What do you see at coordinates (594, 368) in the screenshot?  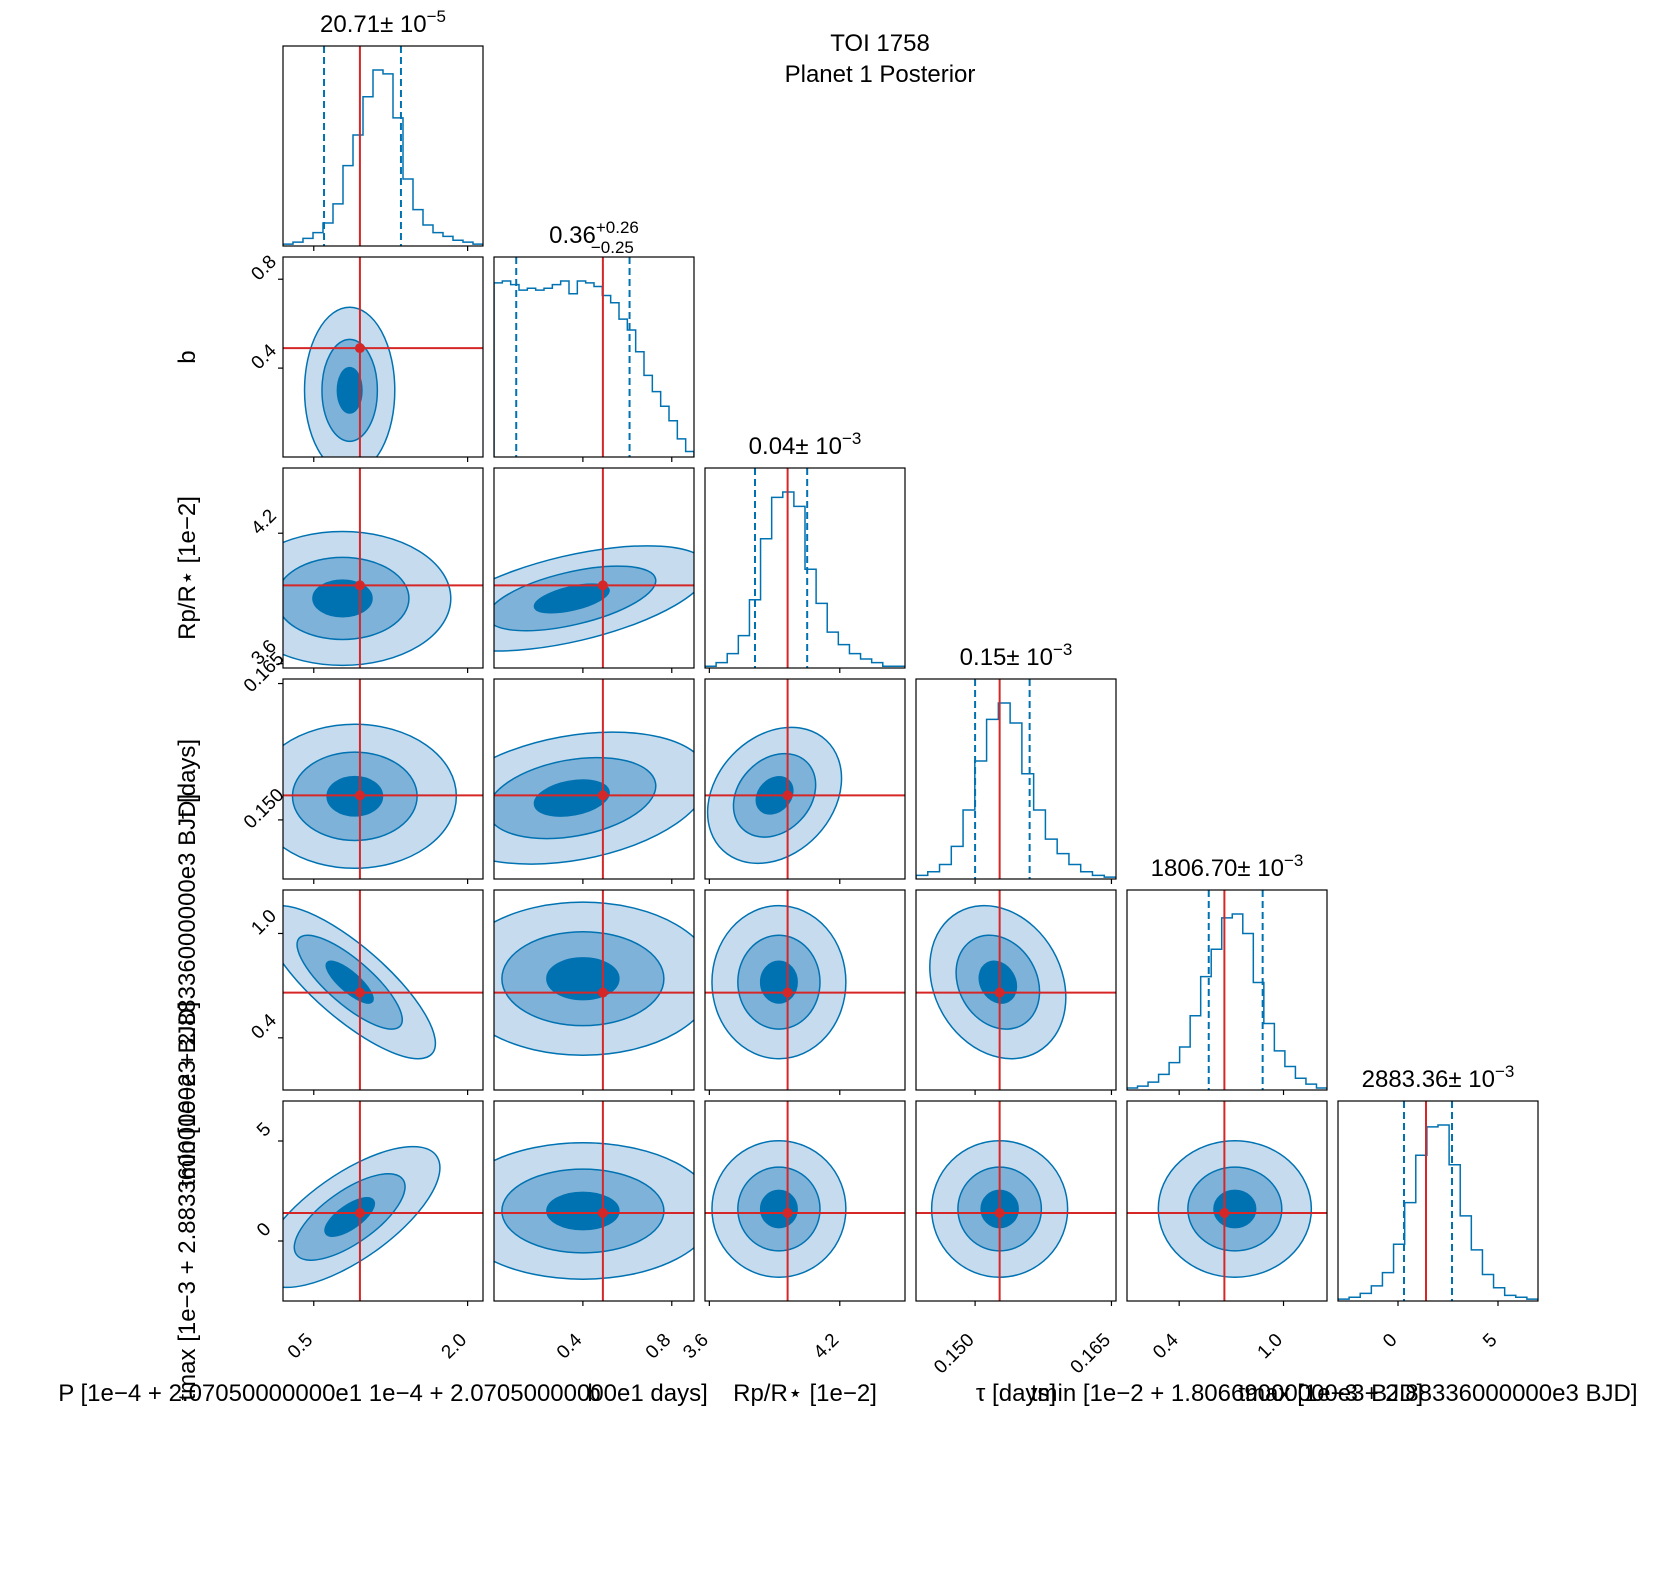 I see `histogram-b` at bounding box center [594, 368].